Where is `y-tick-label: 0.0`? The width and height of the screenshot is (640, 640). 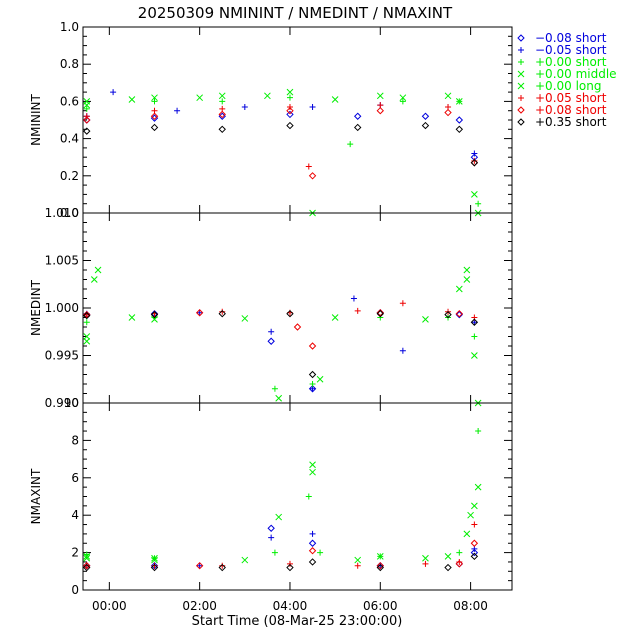 y-tick-label: 0.0 is located at coordinates (69, 213).